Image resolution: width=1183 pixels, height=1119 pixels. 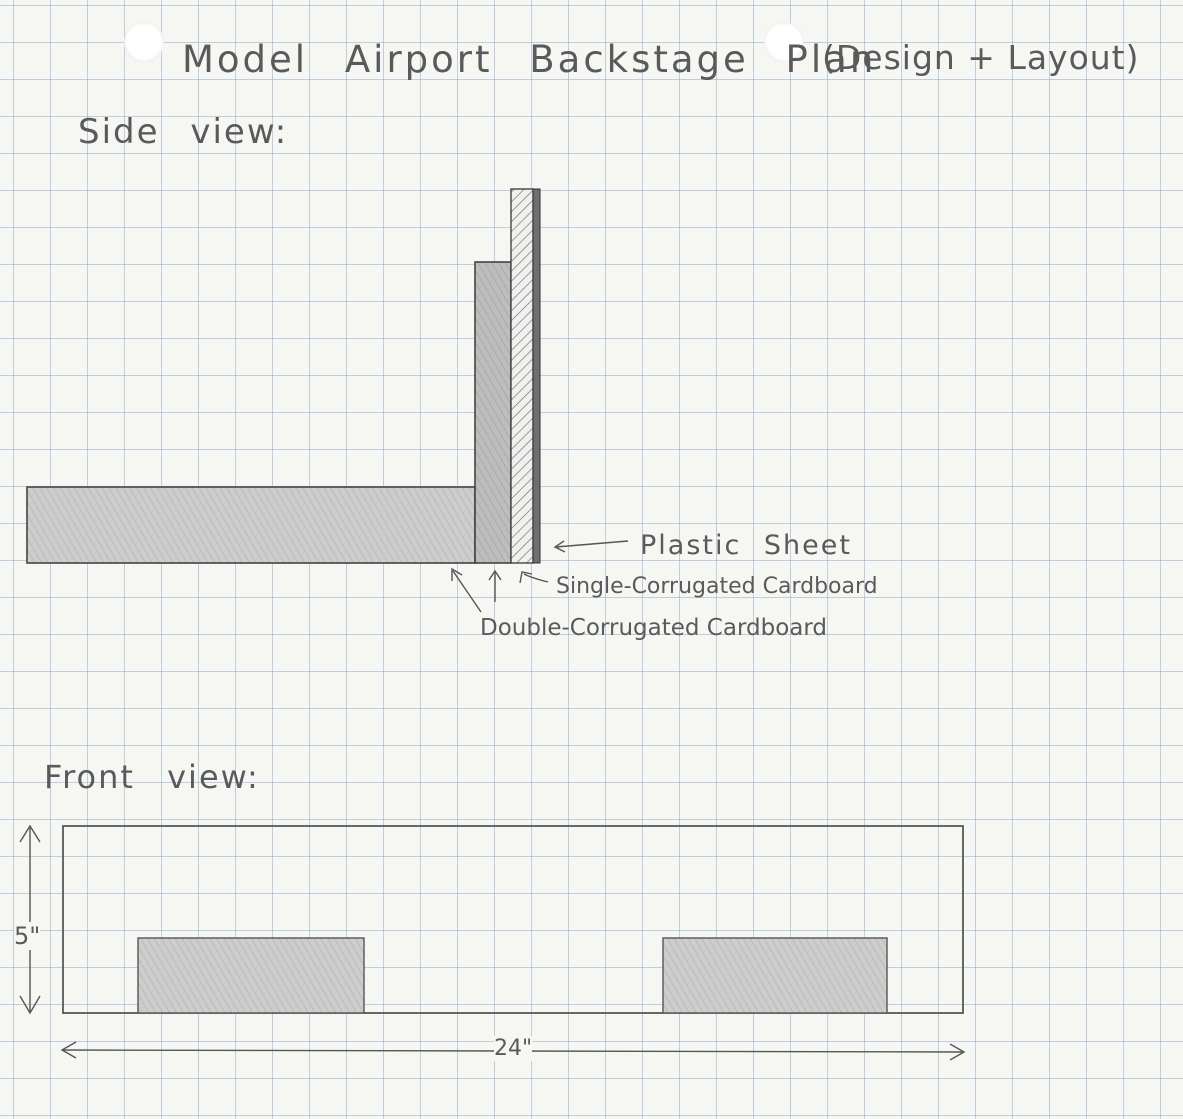 What do you see at coordinates (251, 525) in the screenshot?
I see `base-cardboard-slab` at bounding box center [251, 525].